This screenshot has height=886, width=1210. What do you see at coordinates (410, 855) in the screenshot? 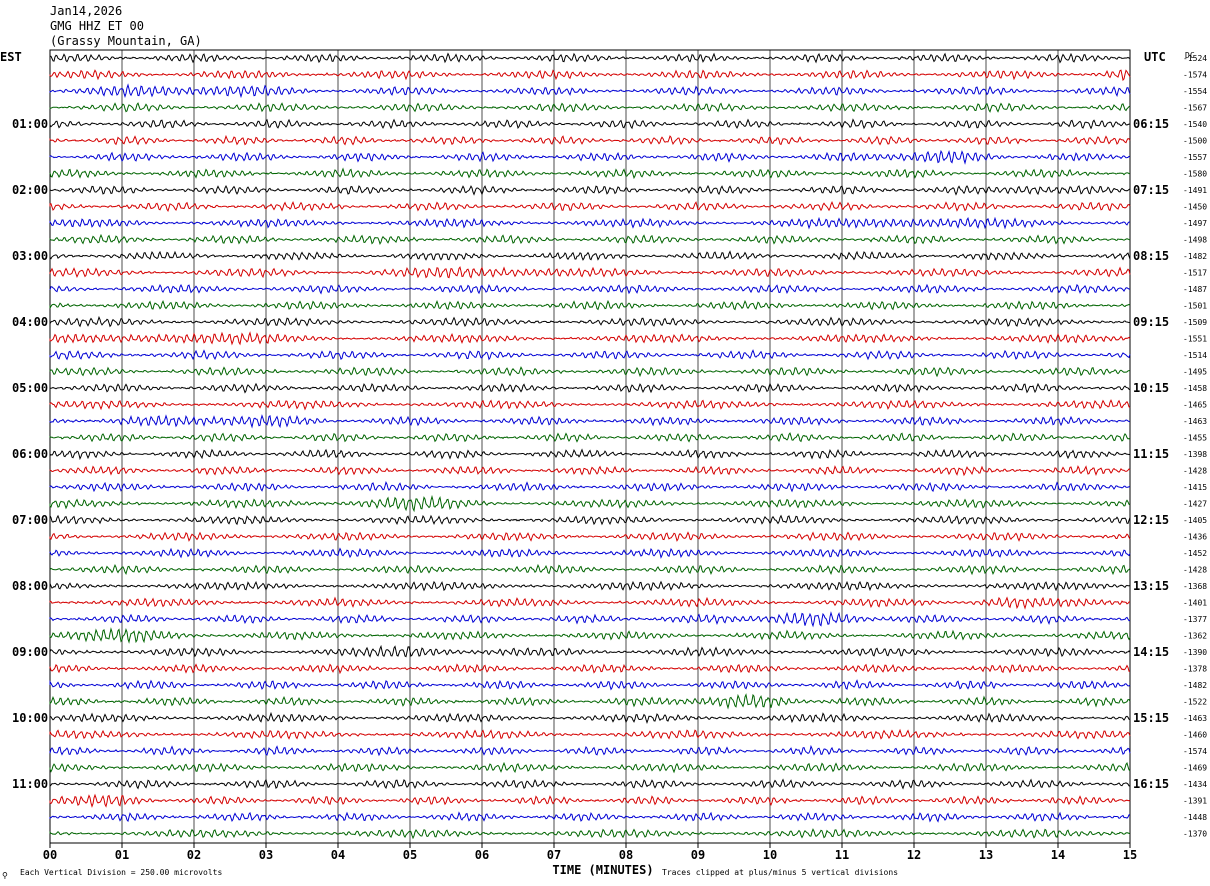
I see `x-tick-label: 05` at bounding box center [410, 855].